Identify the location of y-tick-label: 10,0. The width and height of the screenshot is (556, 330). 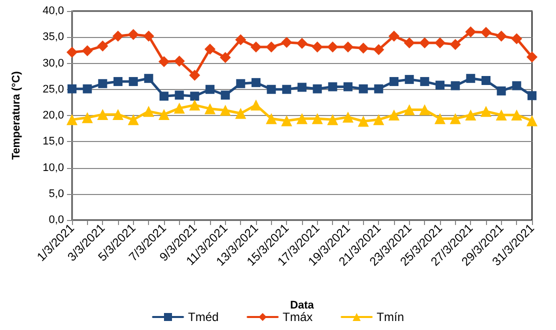
(53, 168).